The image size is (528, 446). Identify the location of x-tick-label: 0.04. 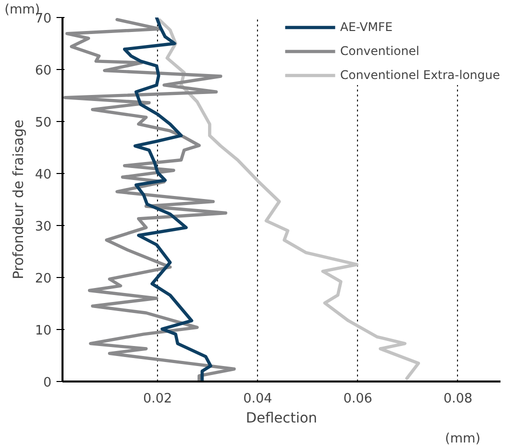
(257, 399).